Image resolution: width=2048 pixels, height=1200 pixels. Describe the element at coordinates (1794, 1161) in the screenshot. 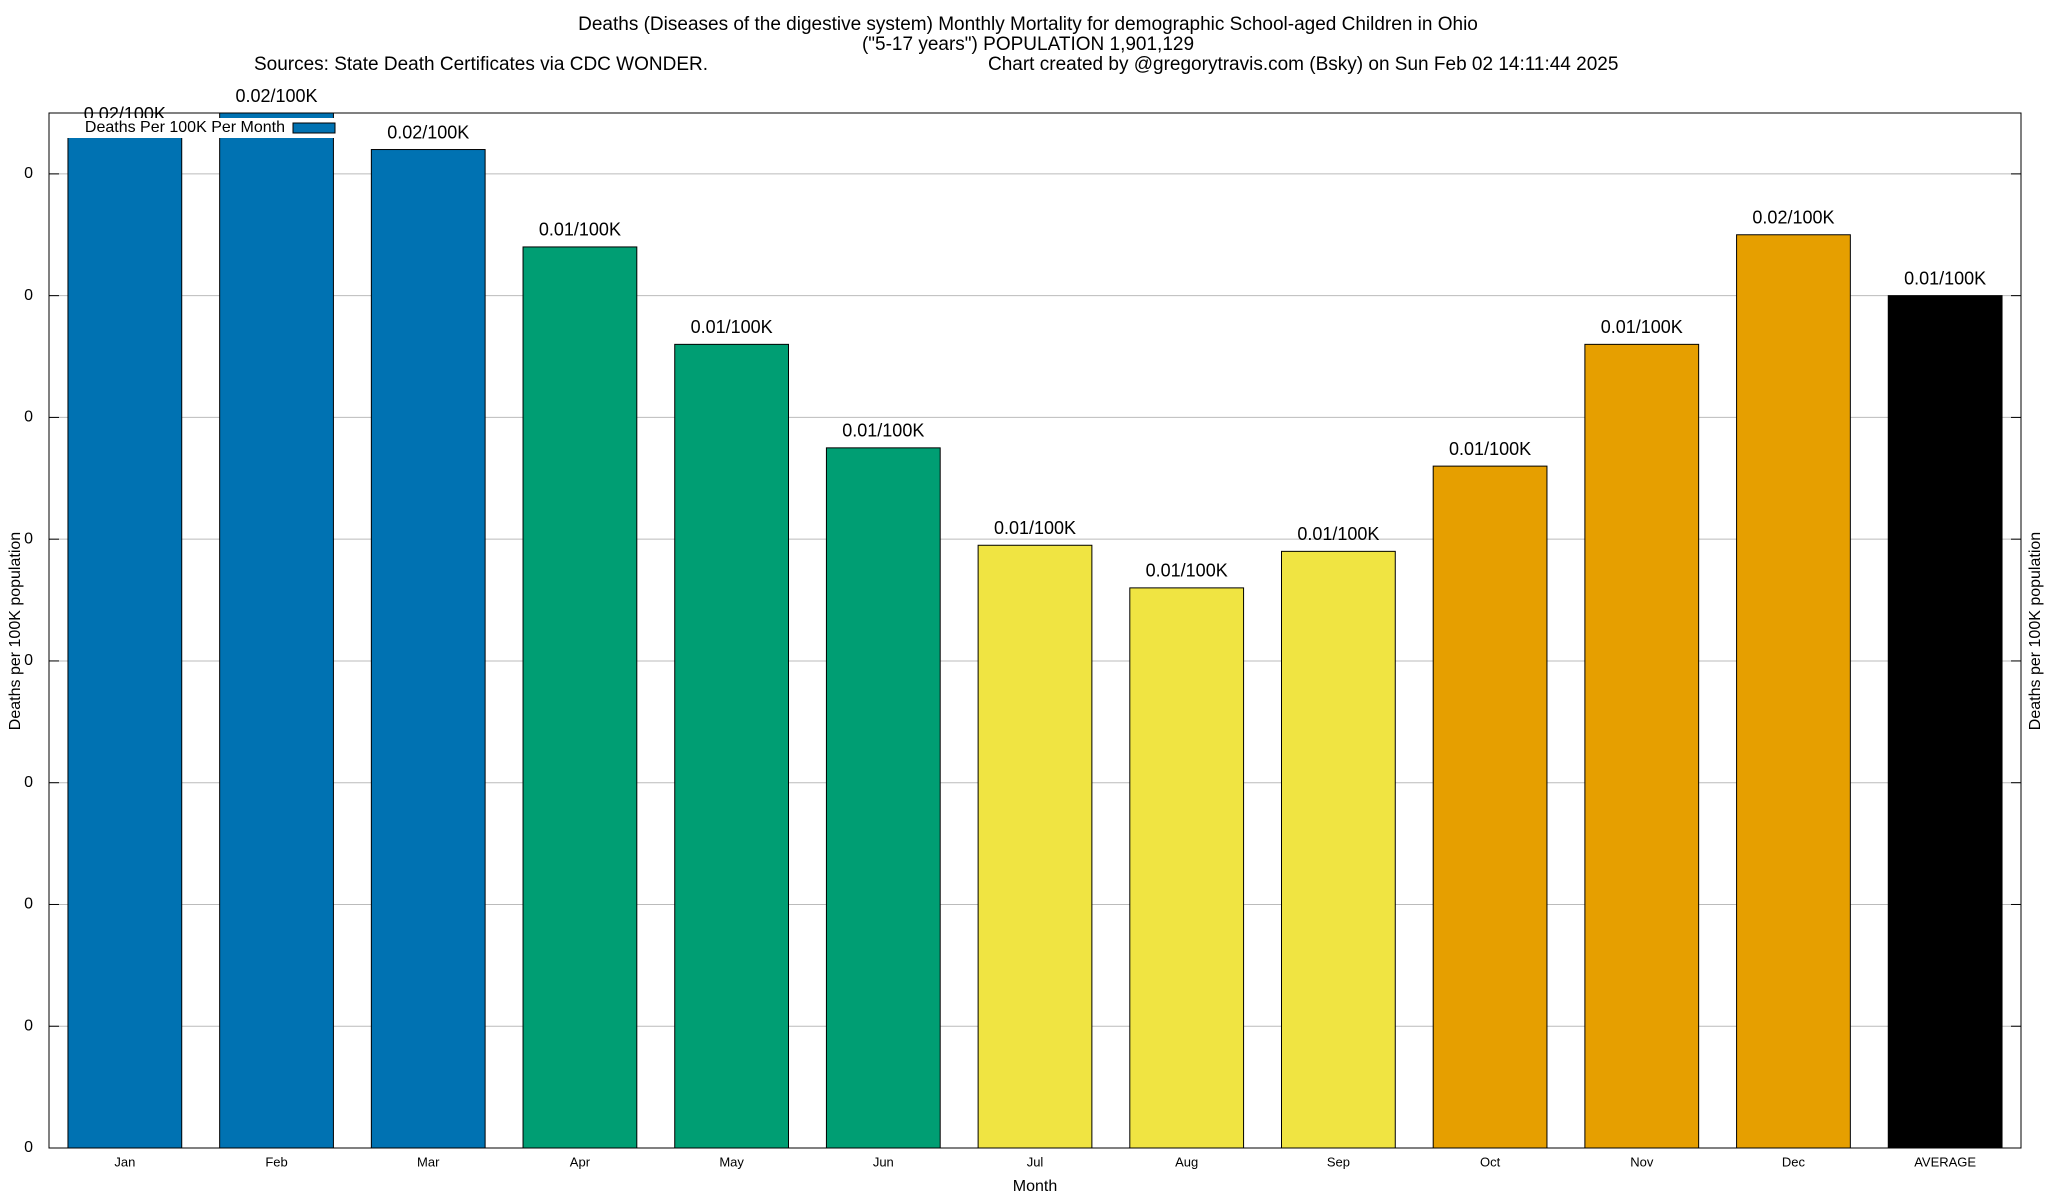

I see `x-tick-label: Dec` at that location.